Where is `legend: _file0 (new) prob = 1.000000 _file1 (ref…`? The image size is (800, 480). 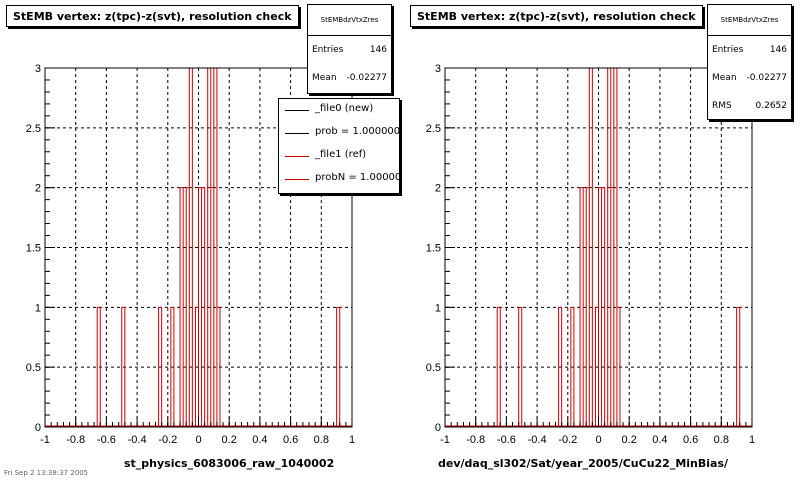
legend: _file0 (new) prob = 1.000000 _file1 (ref… is located at coordinates (339, 146).